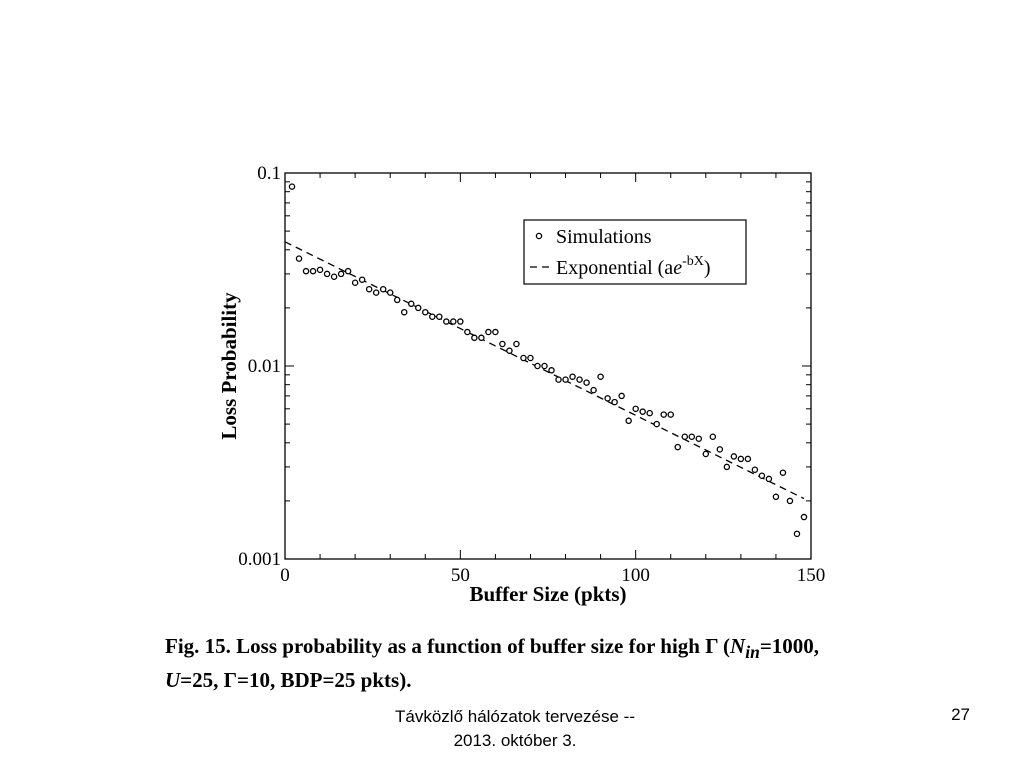 Image resolution: width=1024 pixels, height=768 pixels. I want to click on chart-legend: Simulations Exponential (ae-bX), so click(635, 252).